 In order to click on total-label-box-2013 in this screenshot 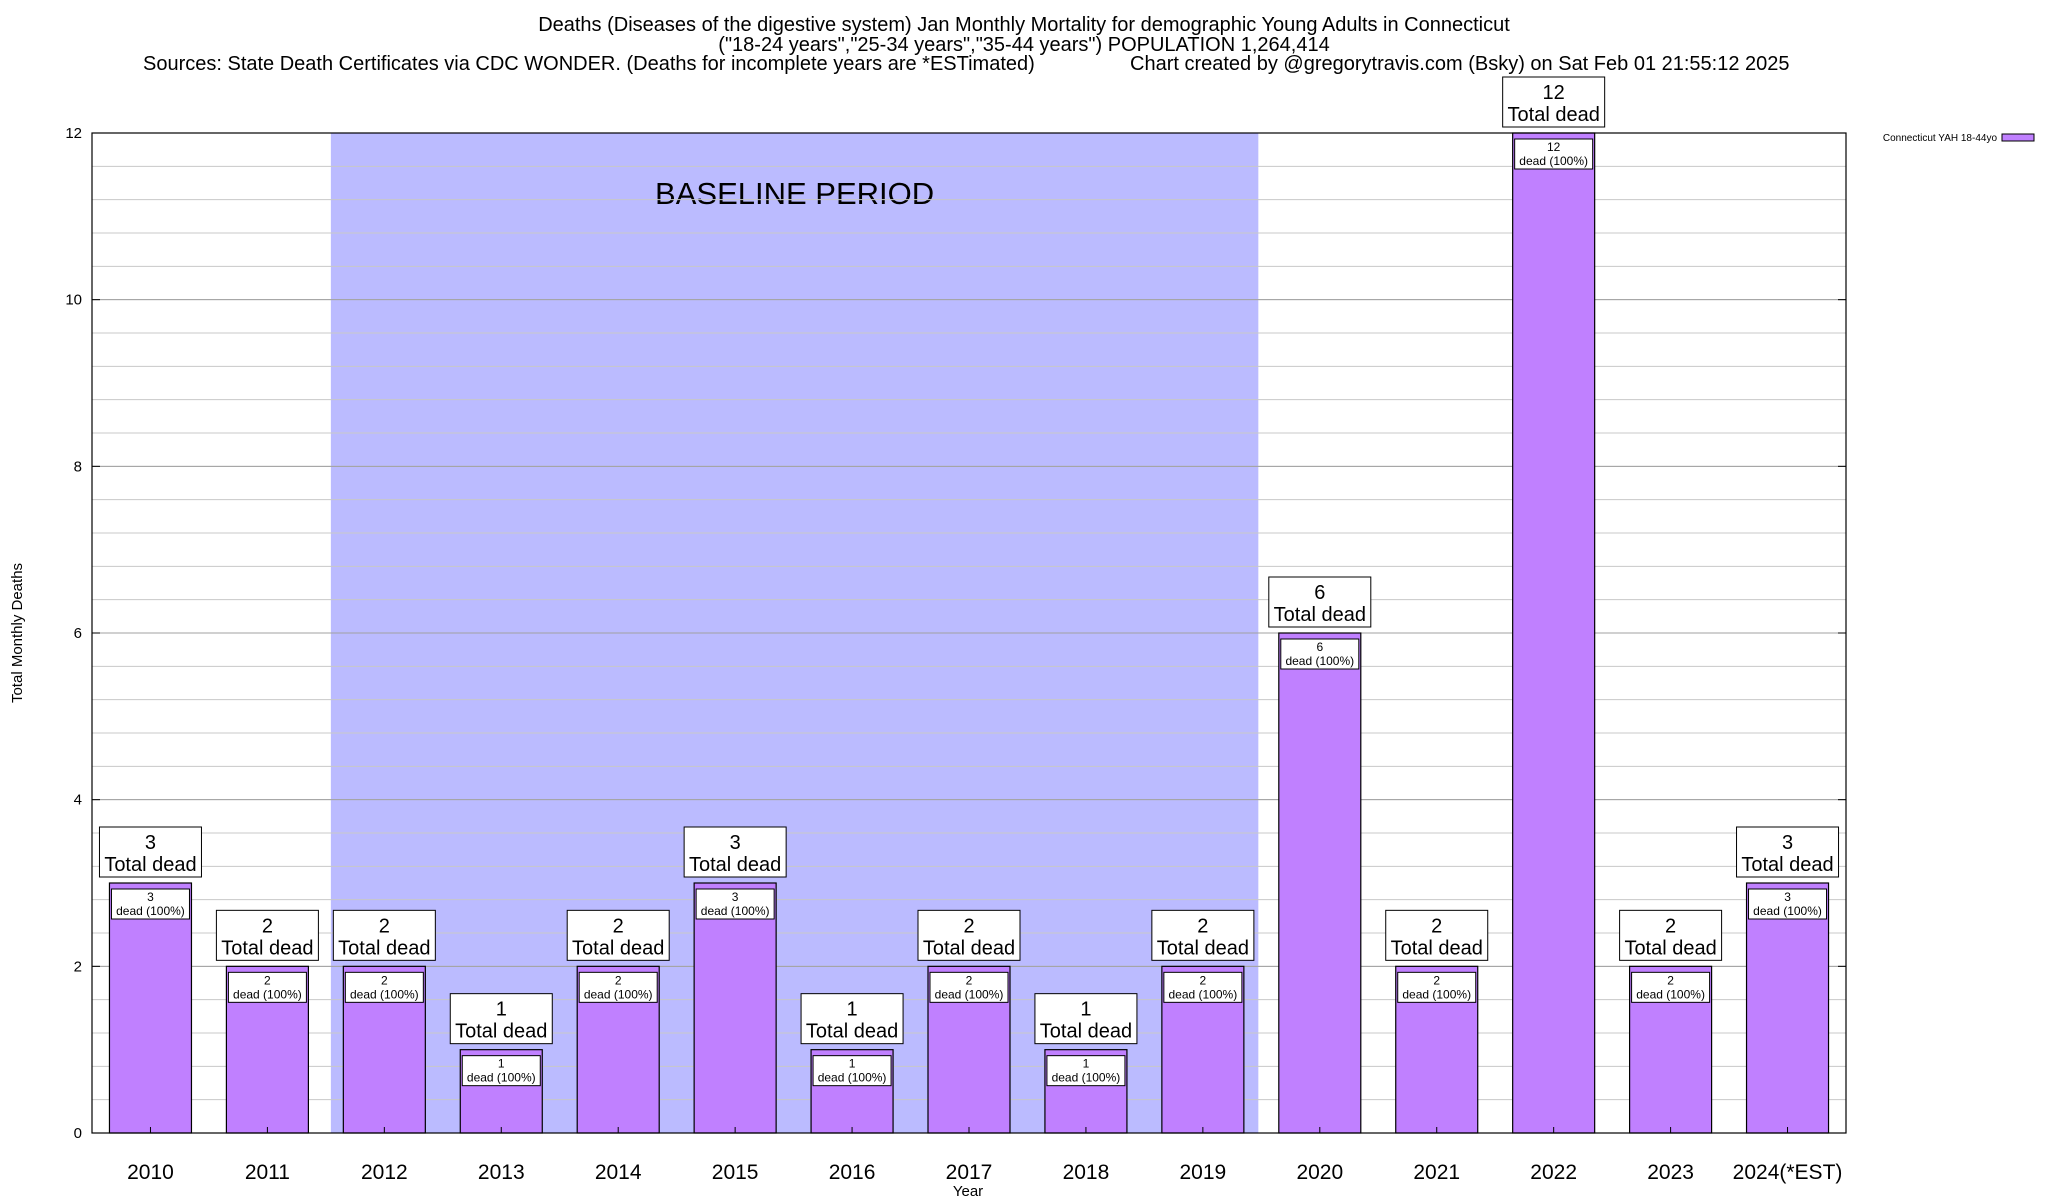, I will do `click(501, 1019)`.